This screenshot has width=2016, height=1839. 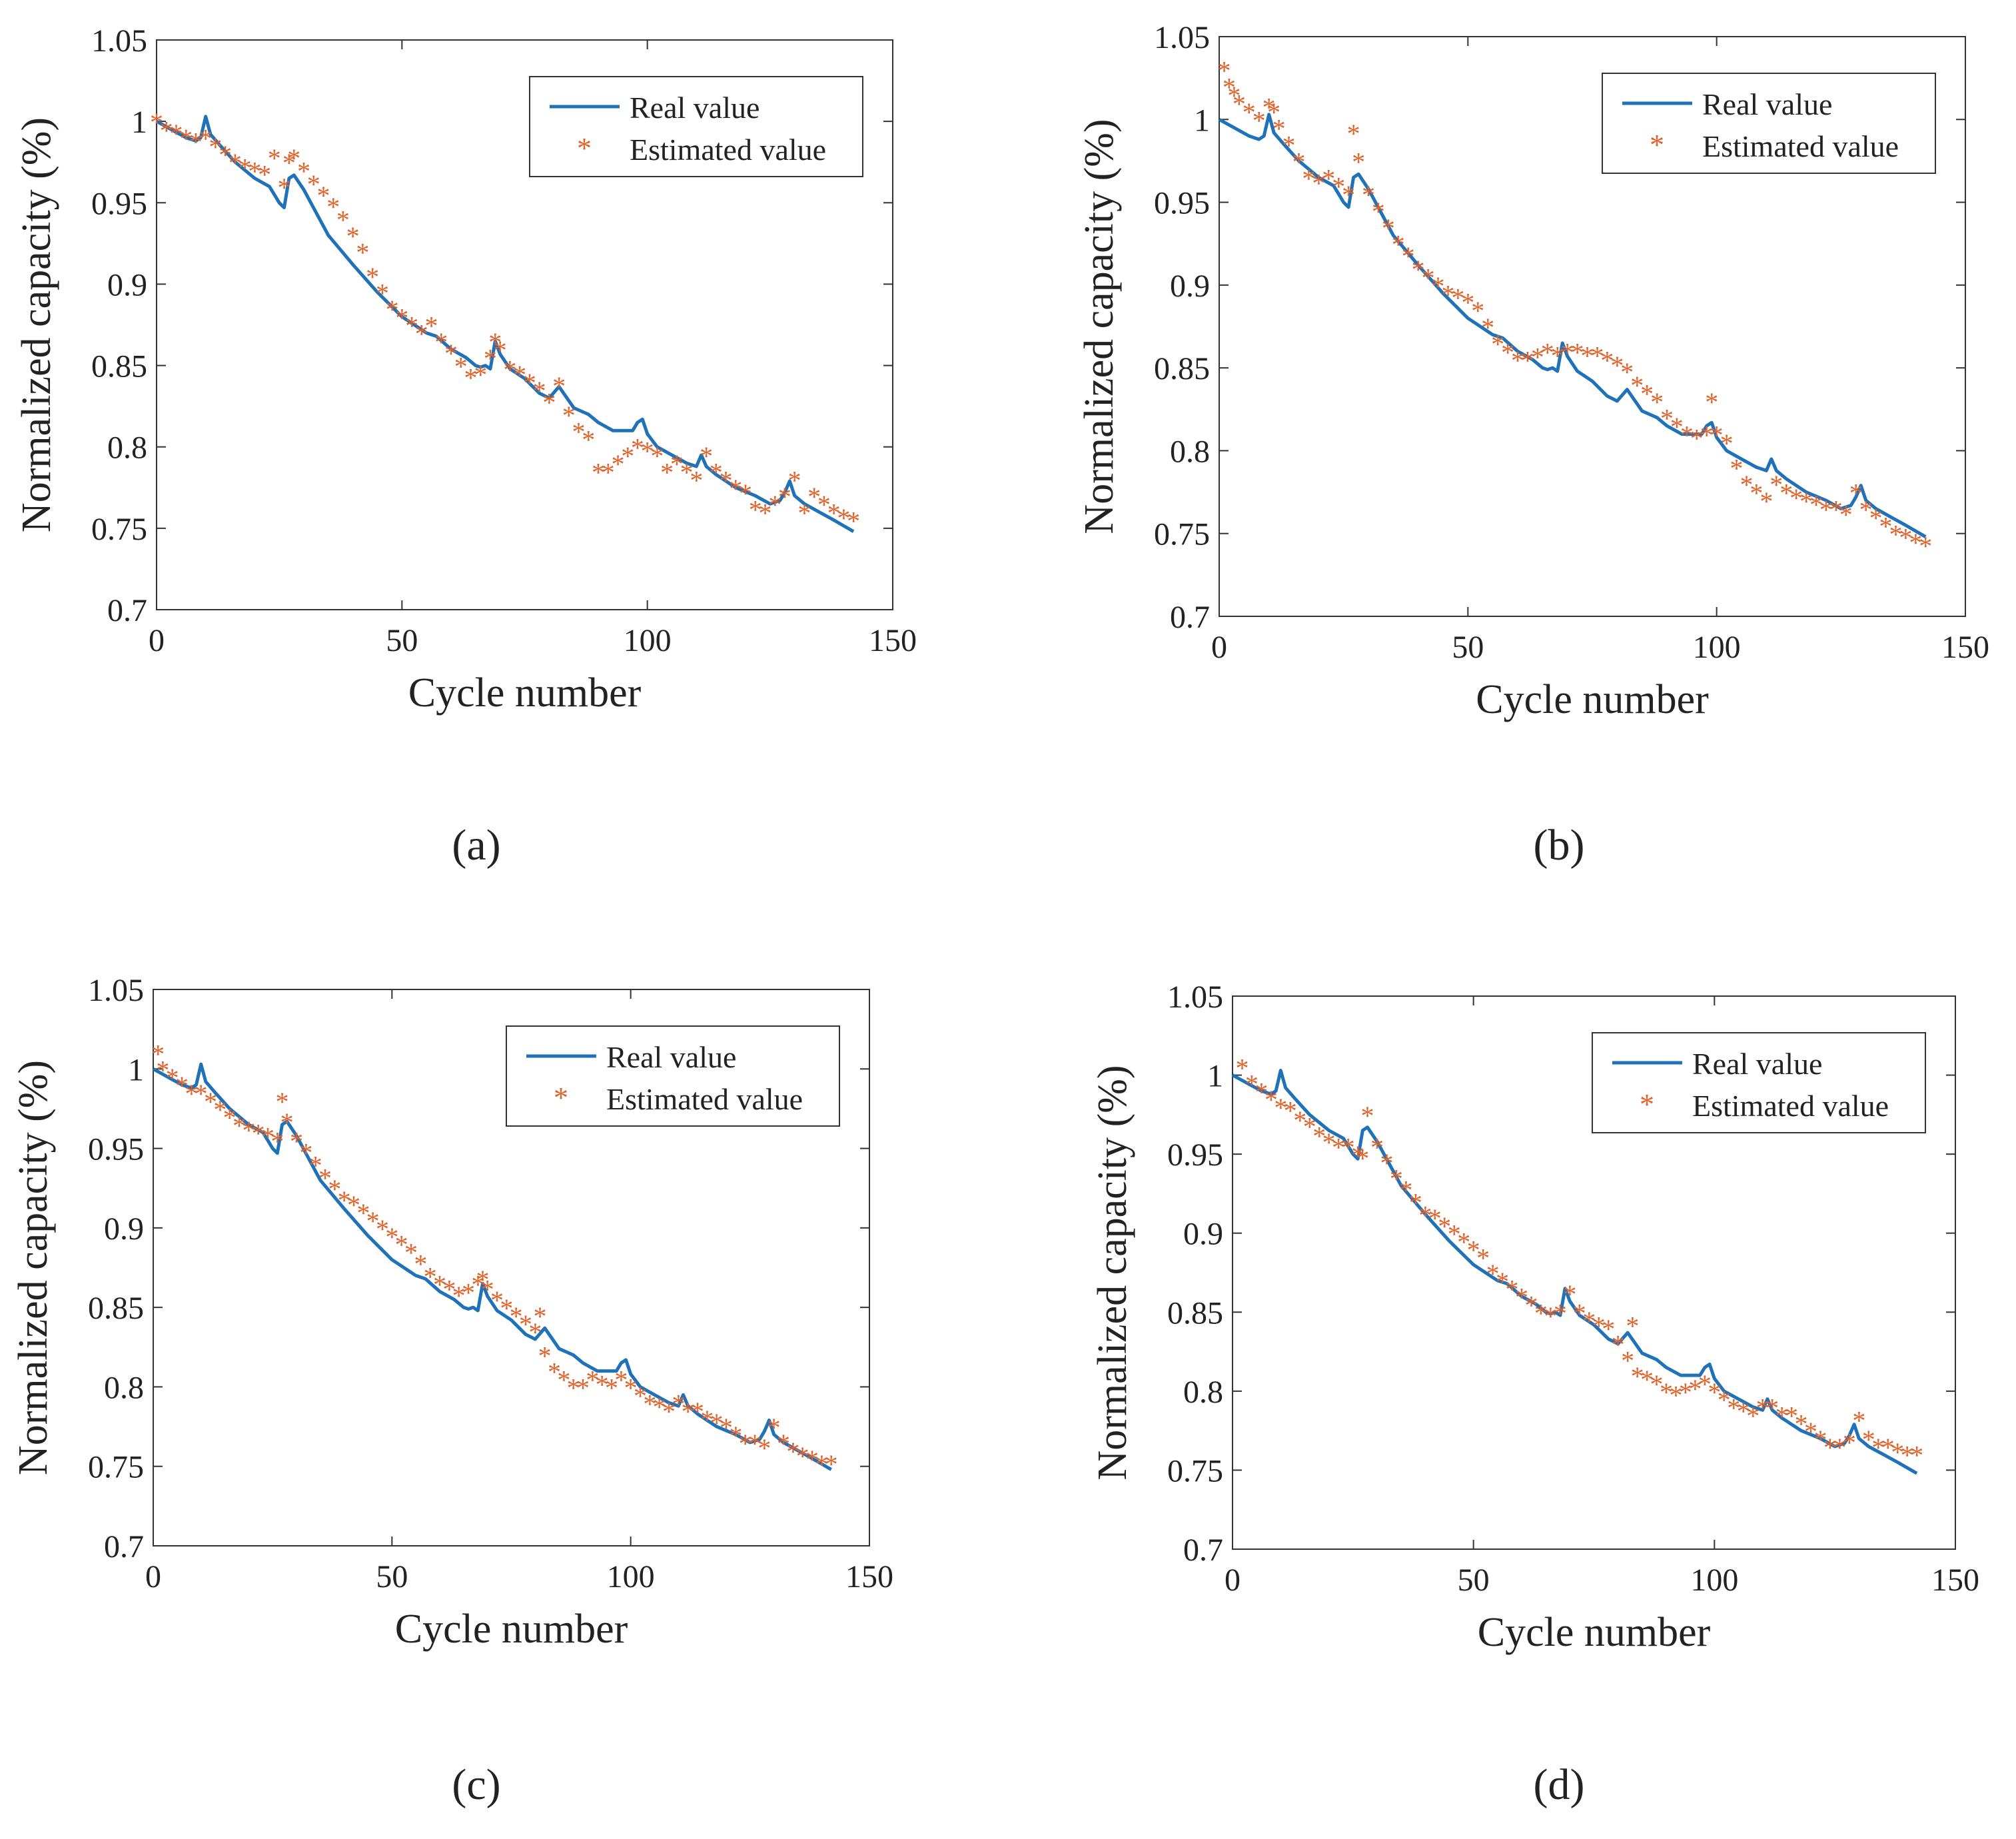 What do you see at coordinates (1195, 997) in the screenshot?
I see `y-tick-label: 1.05` at bounding box center [1195, 997].